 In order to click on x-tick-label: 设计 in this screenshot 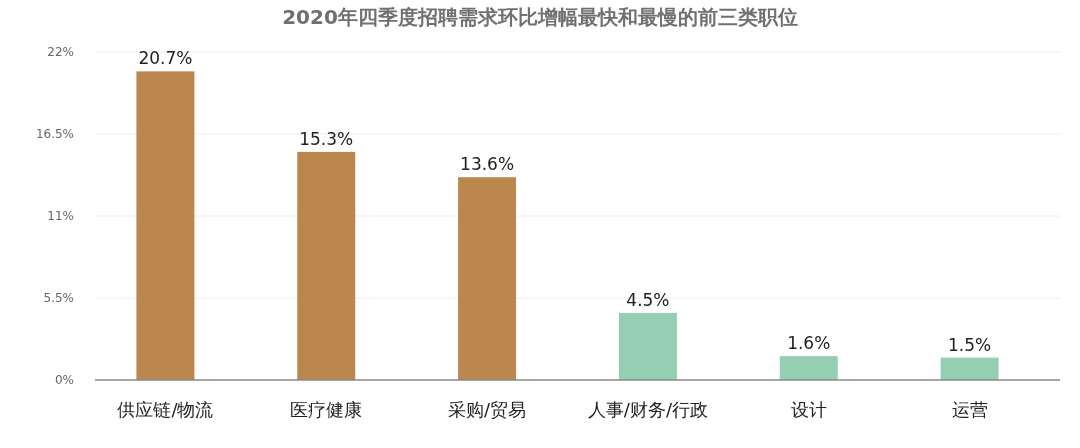, I will do `click(808, 409)`.